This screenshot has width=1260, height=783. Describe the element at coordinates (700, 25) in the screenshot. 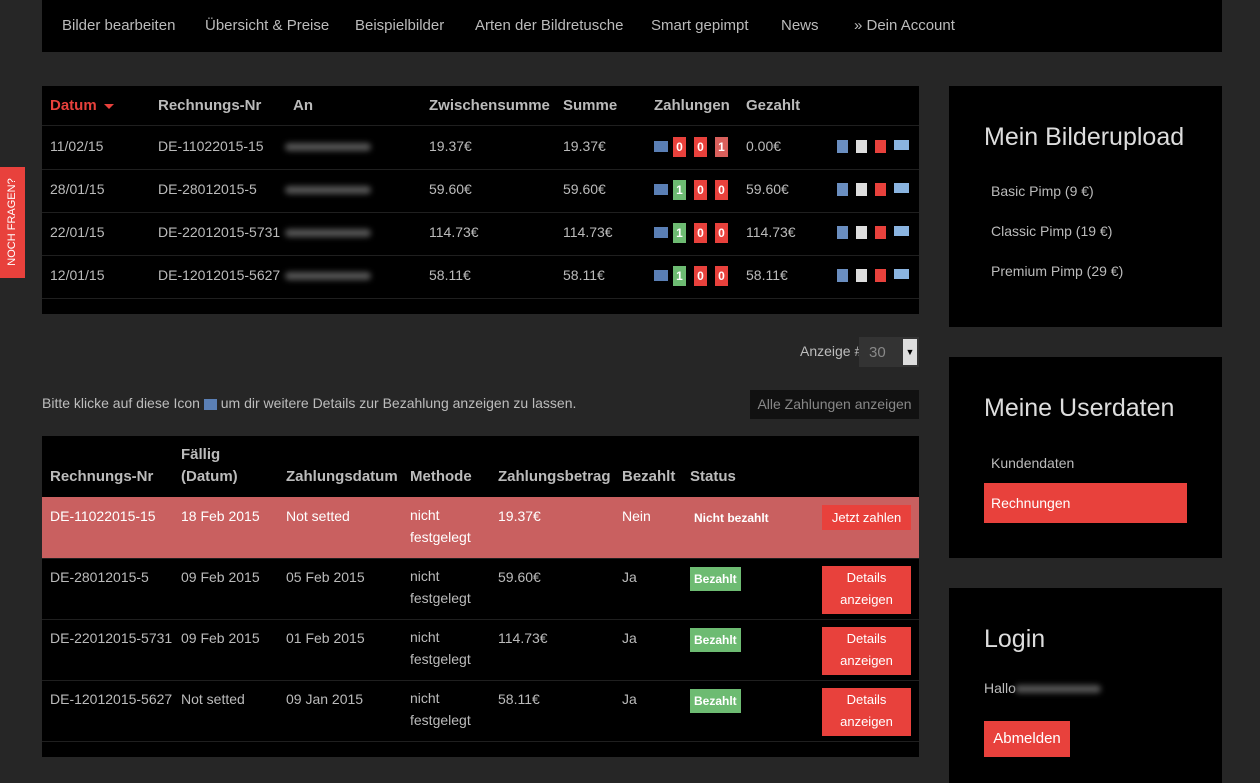

I see `nav-link: Smart gepimpt` at that location.